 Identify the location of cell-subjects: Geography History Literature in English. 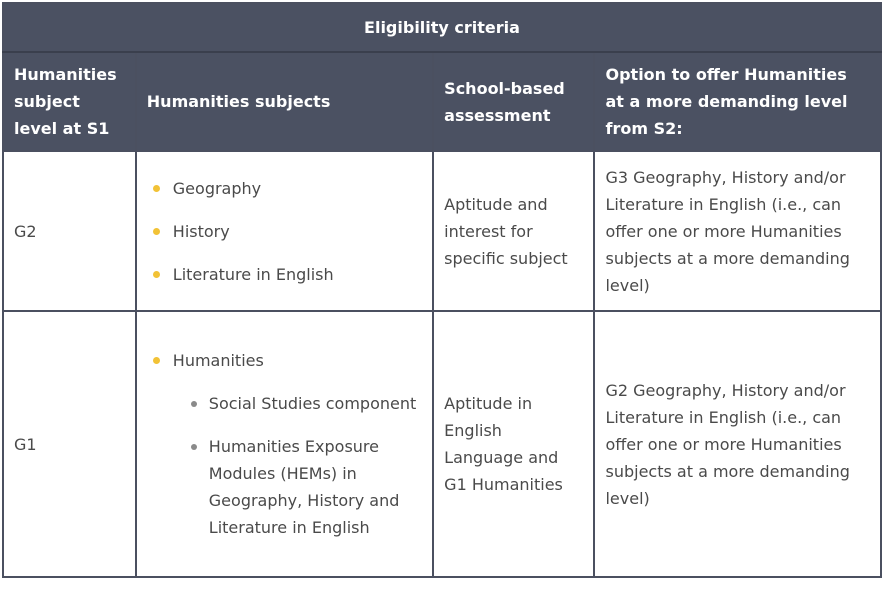
(284, 231).